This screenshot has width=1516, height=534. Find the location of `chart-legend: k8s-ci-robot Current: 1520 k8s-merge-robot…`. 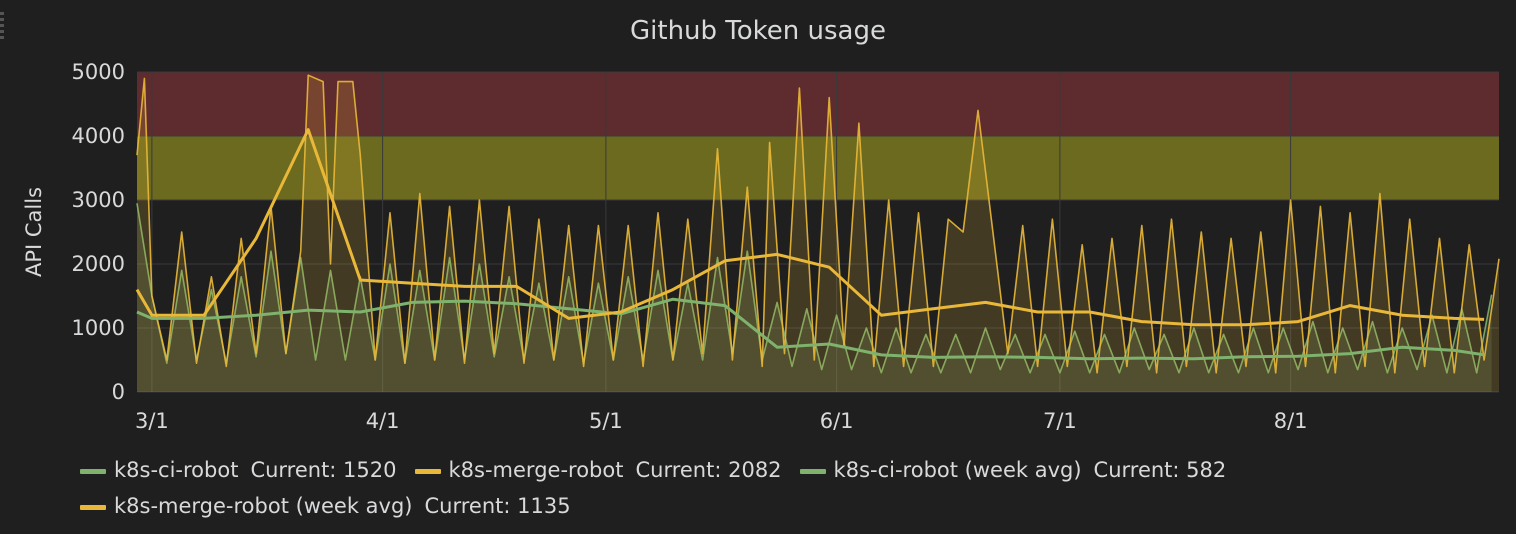

chart-legend: k8s-ci-robot Current: 1520 k8s-merge-robot… is located at coordinates (780, 488).